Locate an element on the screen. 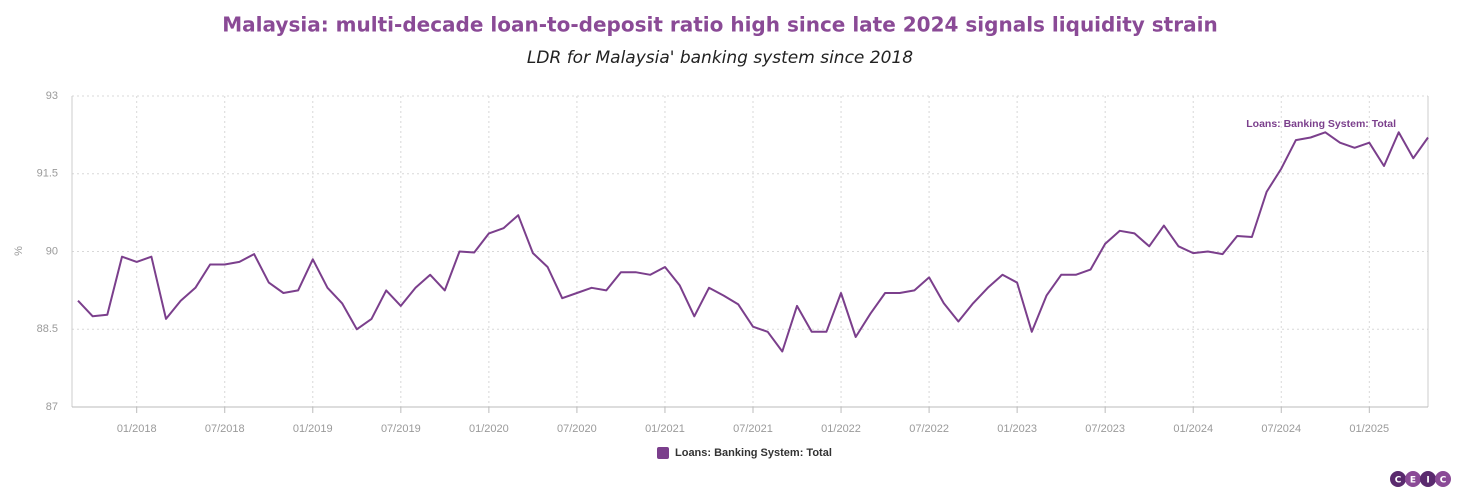 The height and width of the screenshot is (498, 1458). legend-label: Loans: Banking System: Total is located at coordinates (753, 453).